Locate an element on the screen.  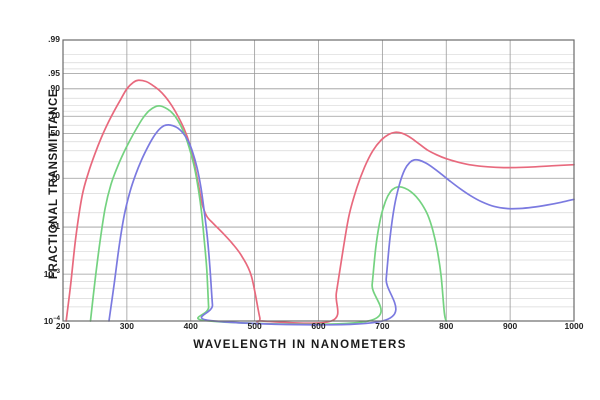
x-tick-label: 900 is located at coordinates (510, 326).